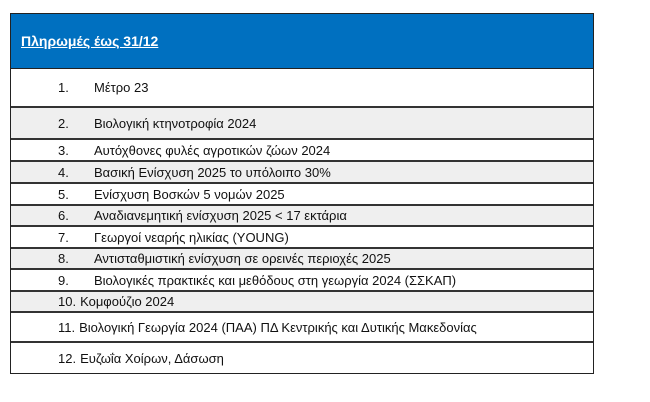  Describe the element at coordinates (212, 172) in the screenshot. I see `item-label: Βασική Ενίσχυση 2025 το υπόλοιπο 30%` at that location.